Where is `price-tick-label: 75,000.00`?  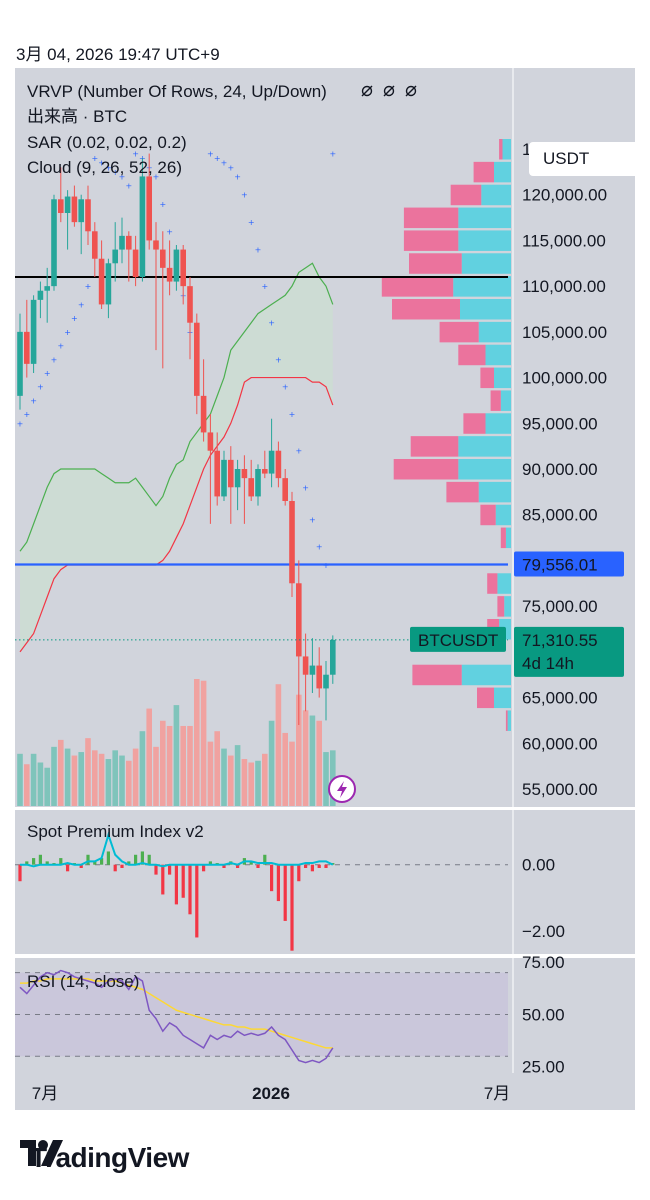 price-tick-label: 75,000.00 is located at coordinates (560, 606).